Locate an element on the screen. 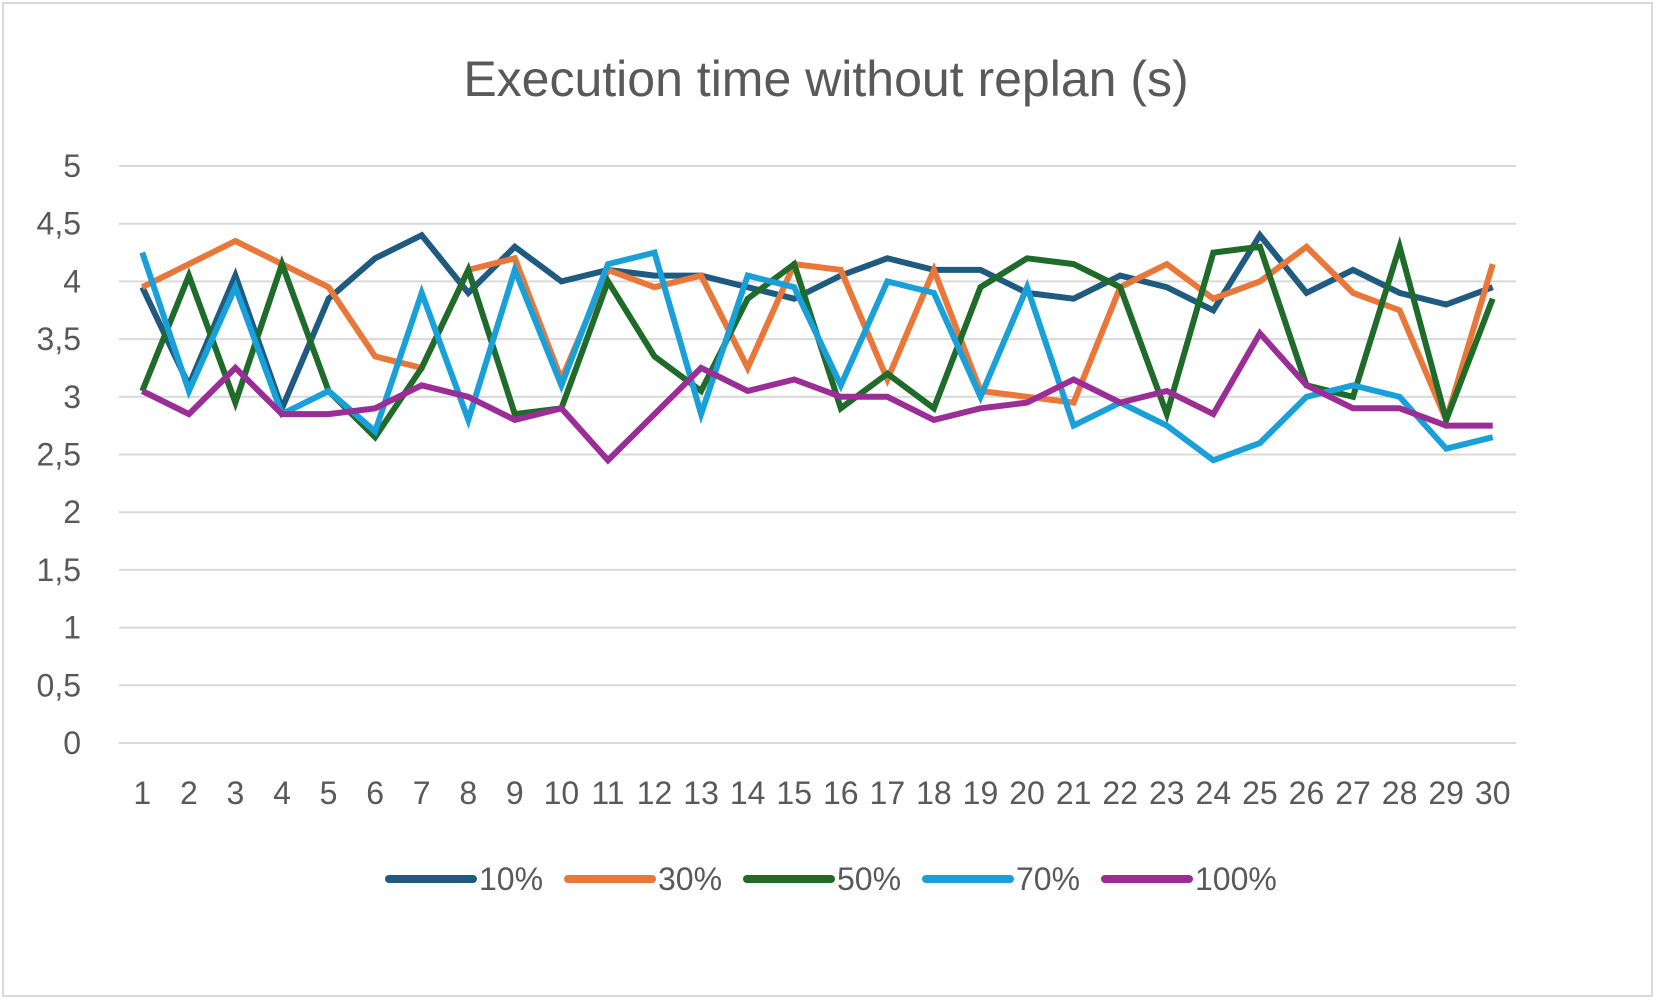 This screenshot has width=1659, height=1004. x-tick-label: 19 is located at coordinates (981, 793).